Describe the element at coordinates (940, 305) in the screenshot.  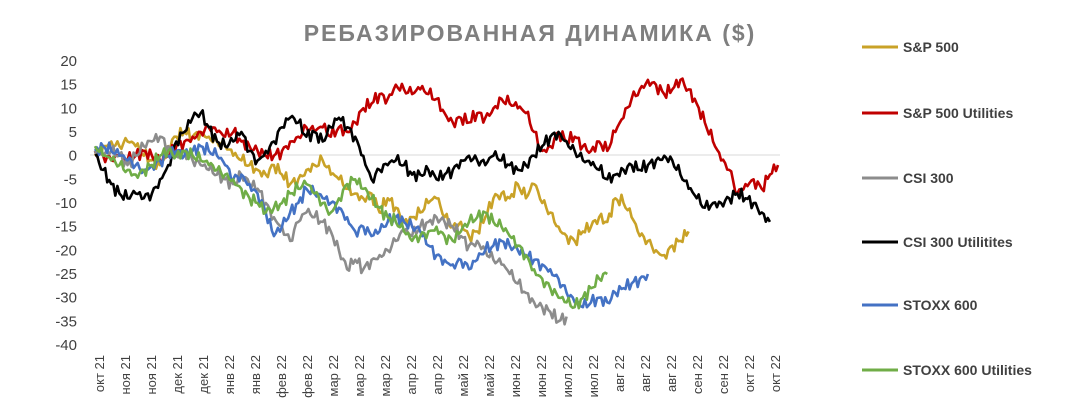
I see `legend-label-4: STOXX 600` at that location.